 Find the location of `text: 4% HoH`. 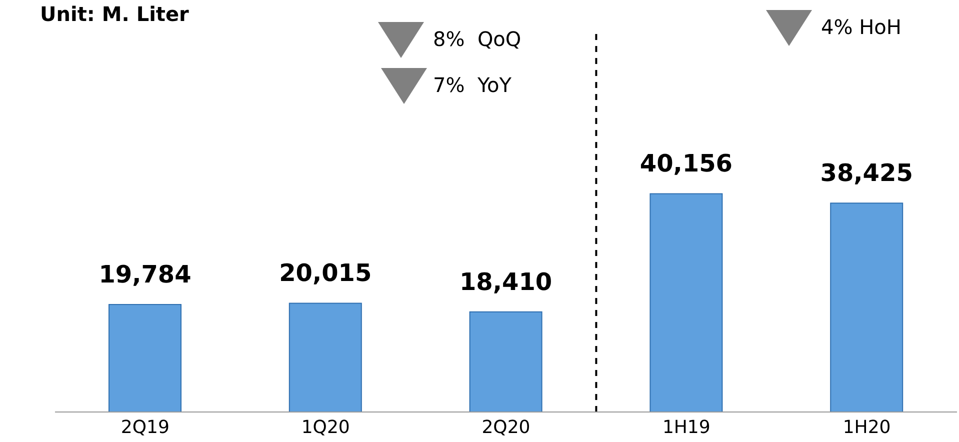

text: 4% HoH is located at coordinates (861, 27).